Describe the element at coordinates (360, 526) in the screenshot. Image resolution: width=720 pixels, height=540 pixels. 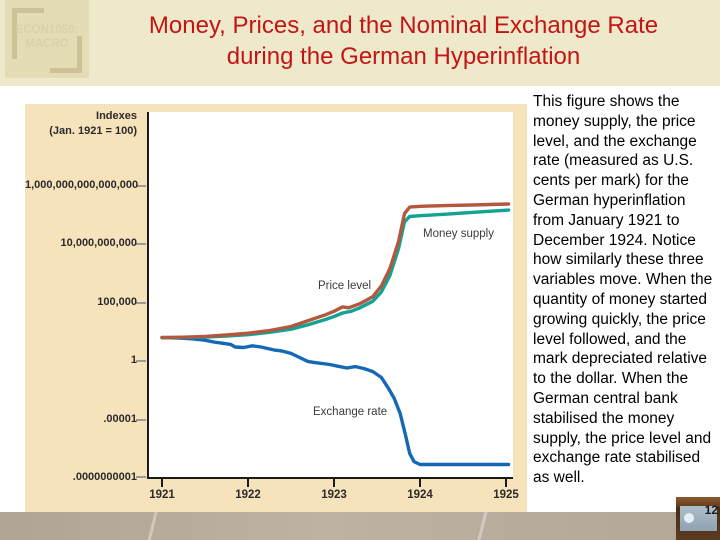
I see `background-photo-strip` at that location.